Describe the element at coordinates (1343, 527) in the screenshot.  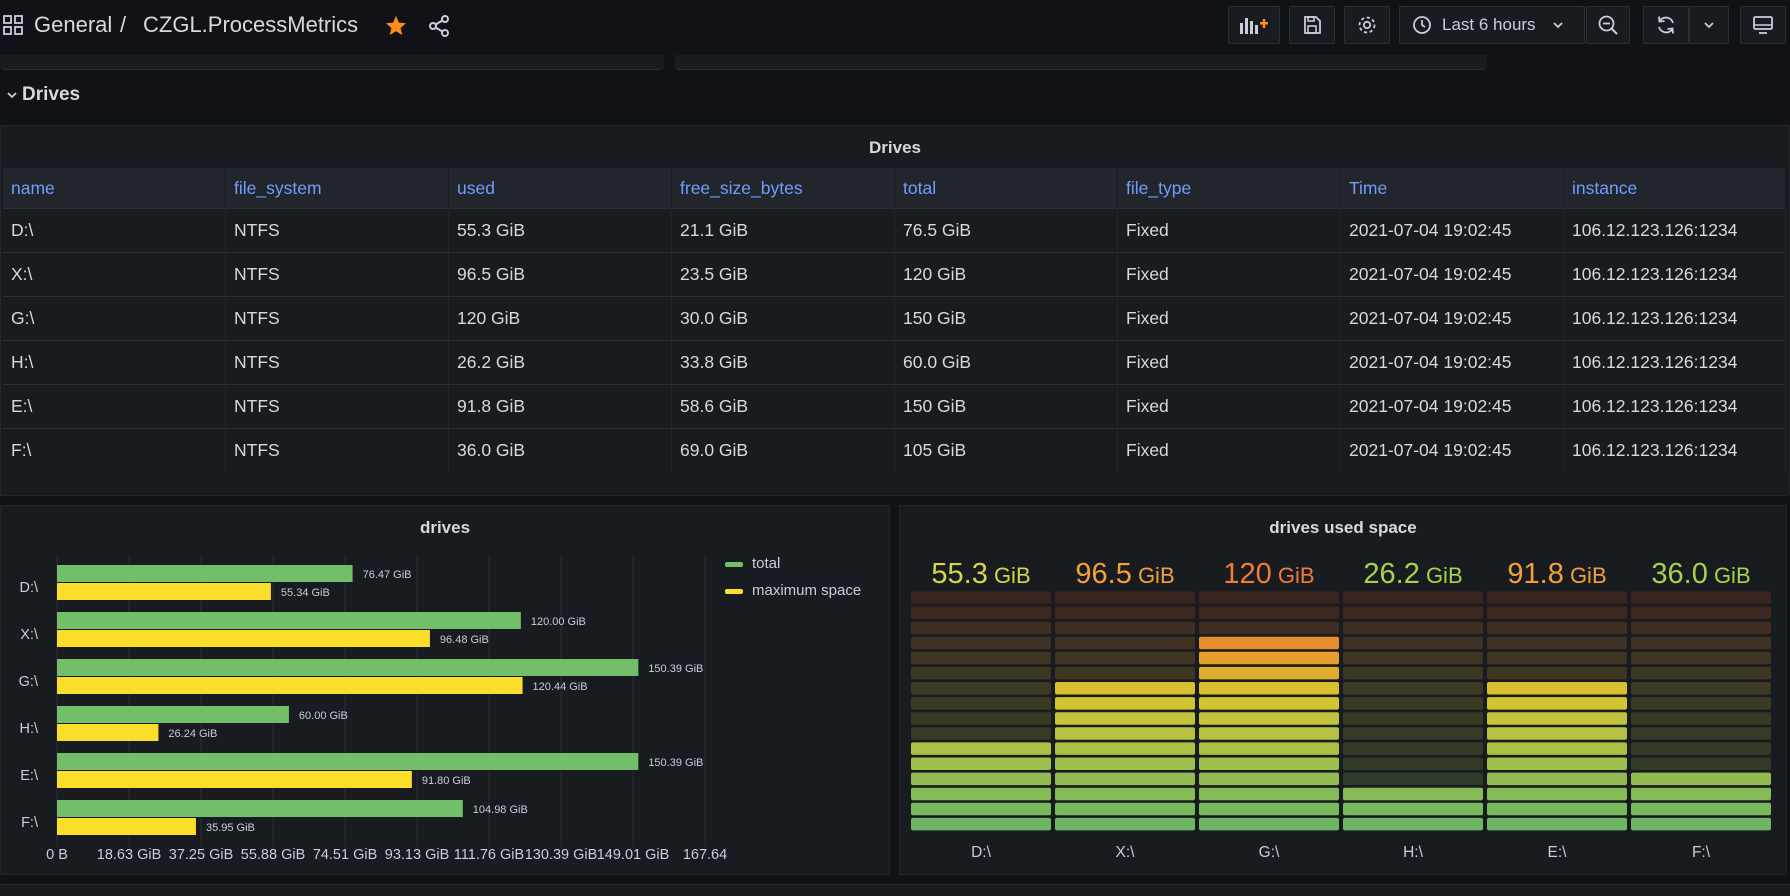
I see `panel-title: drives used space` at that location.